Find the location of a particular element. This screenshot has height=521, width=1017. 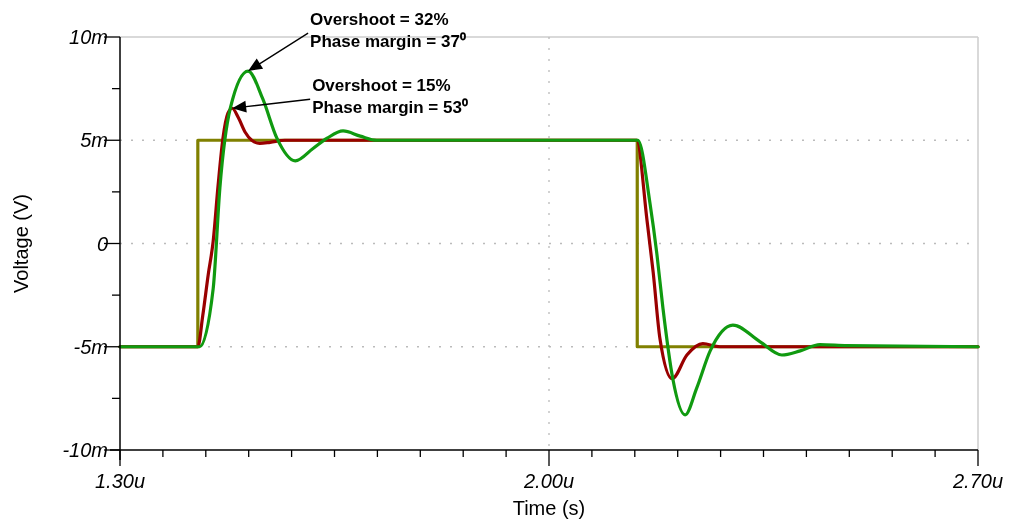

y-tick-label: 0 is located at coordinates (102, 243).